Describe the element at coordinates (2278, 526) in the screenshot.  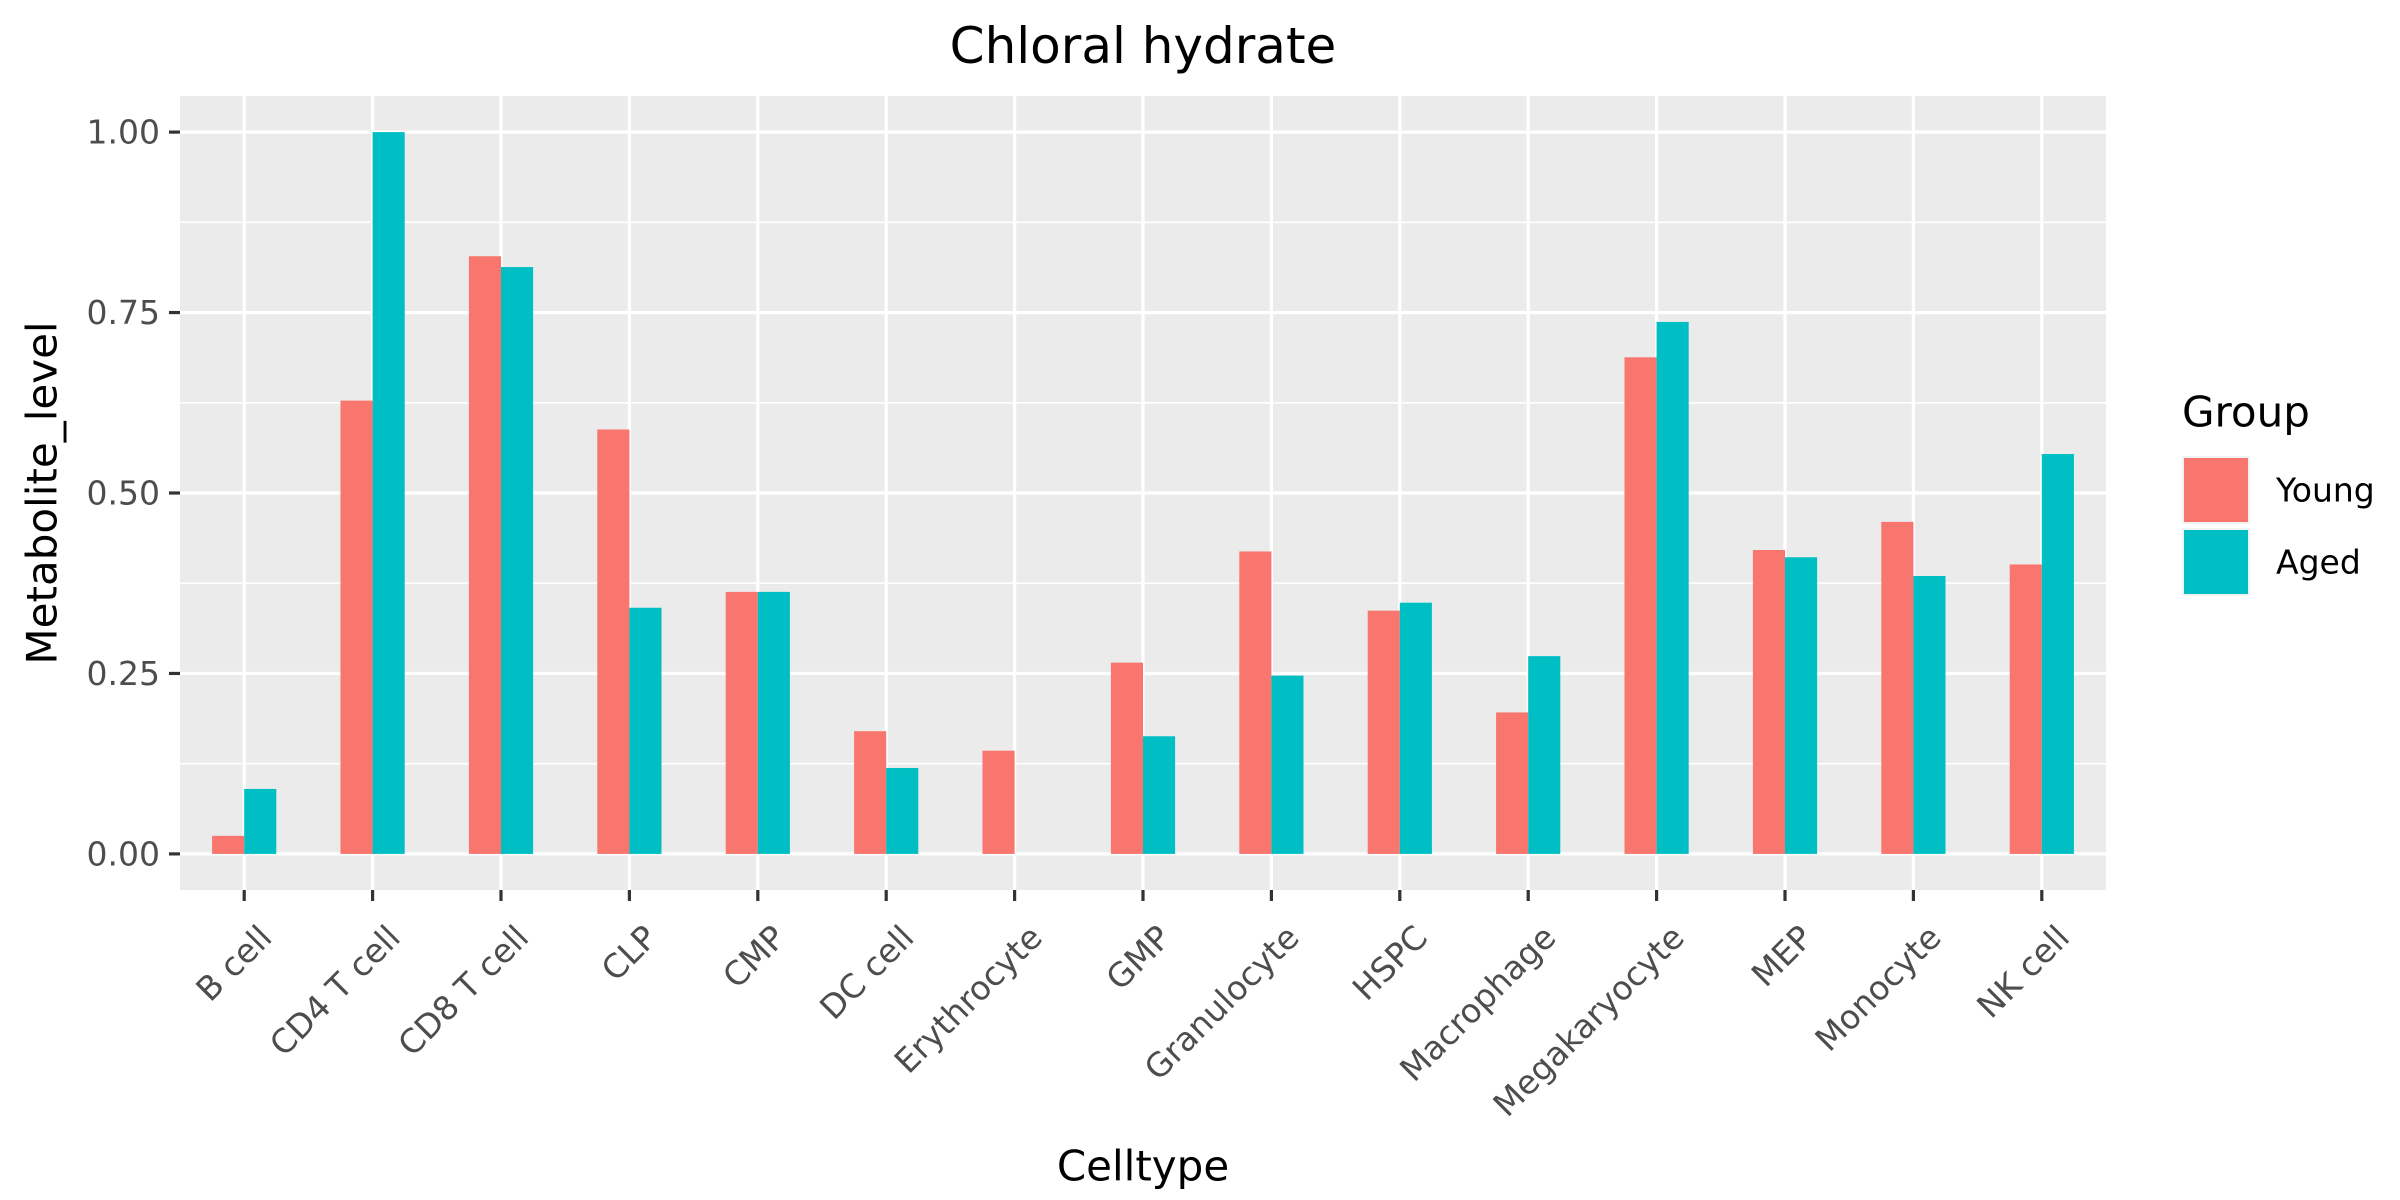
I see `legend-items: Young Aged` at that location.